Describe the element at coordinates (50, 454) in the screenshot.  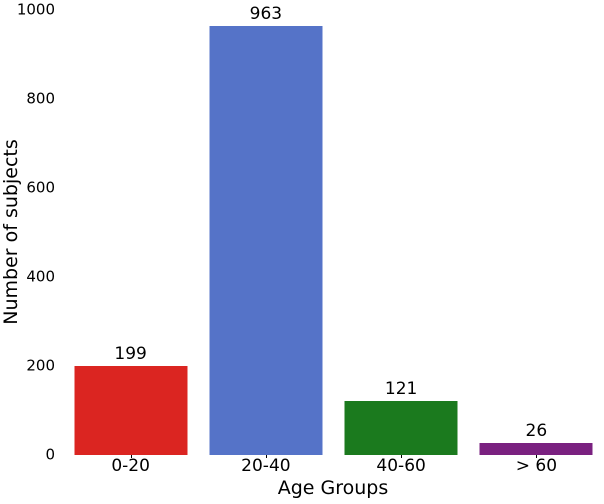
I see `y-tick-label: 0` at that location.